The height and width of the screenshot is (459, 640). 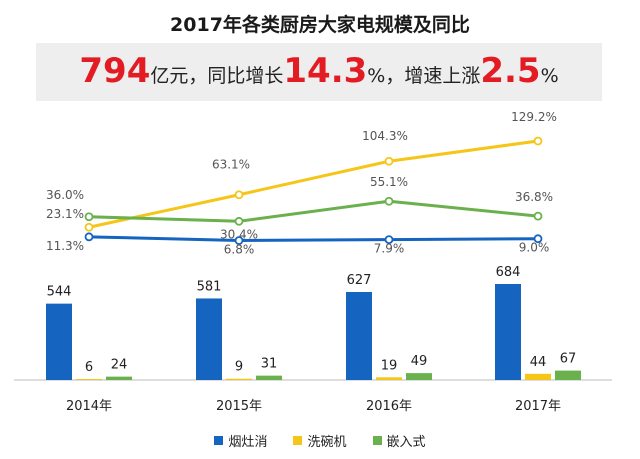 I want to click on chart-title: 2017年各类厨房大家电规模及同比, so click(x=320, y=25).